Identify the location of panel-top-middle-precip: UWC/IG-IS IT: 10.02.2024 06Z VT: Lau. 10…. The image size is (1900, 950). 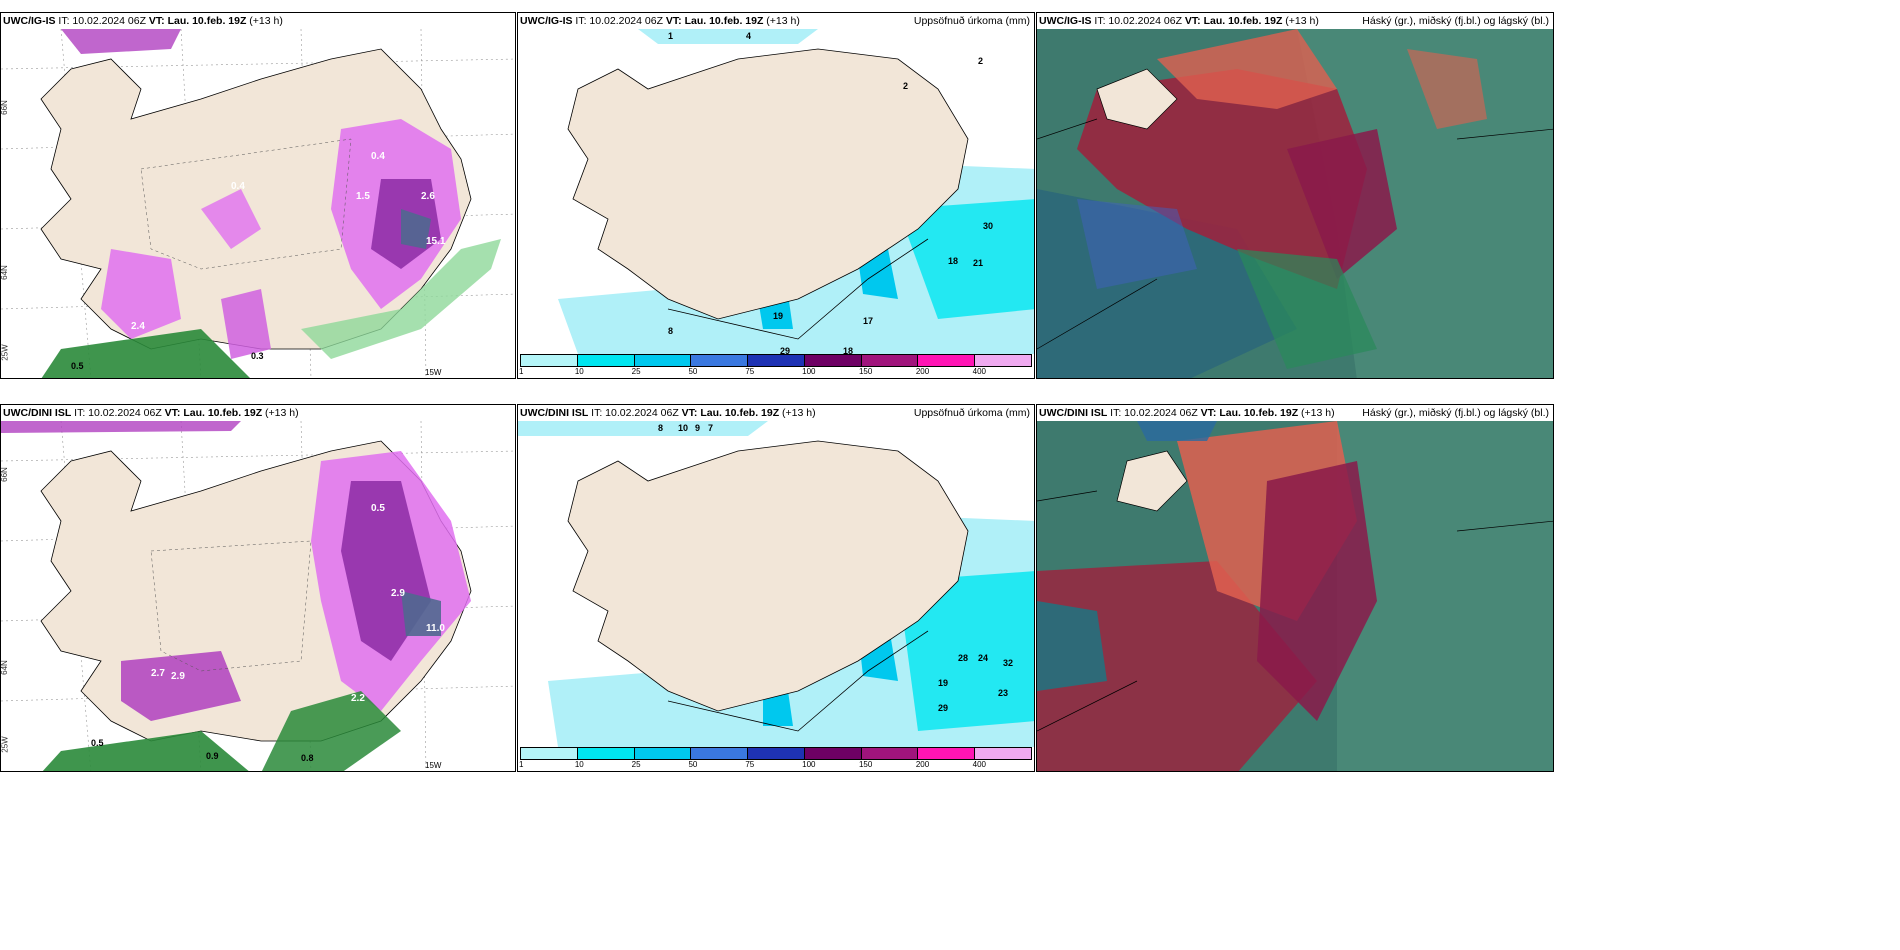
(776, 195).